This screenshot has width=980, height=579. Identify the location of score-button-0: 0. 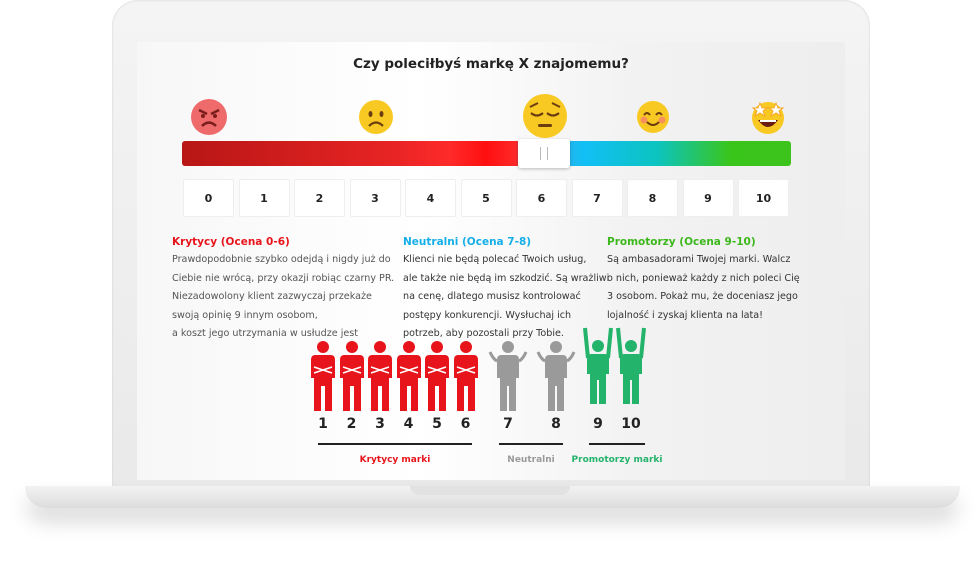
(208, 198).